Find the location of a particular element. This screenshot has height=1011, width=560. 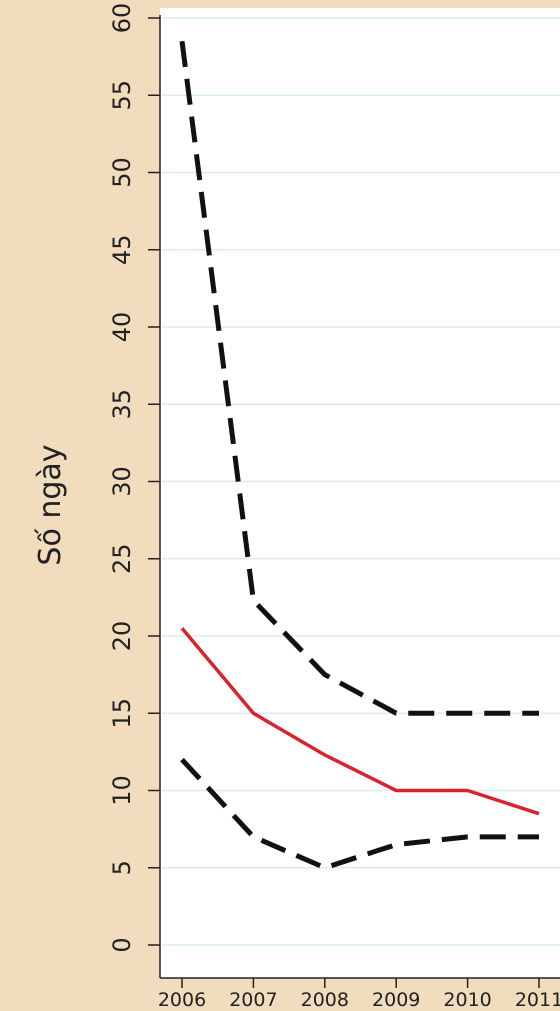

x-tick-label-2009: 2009 is located at coordinates (396, 1000).